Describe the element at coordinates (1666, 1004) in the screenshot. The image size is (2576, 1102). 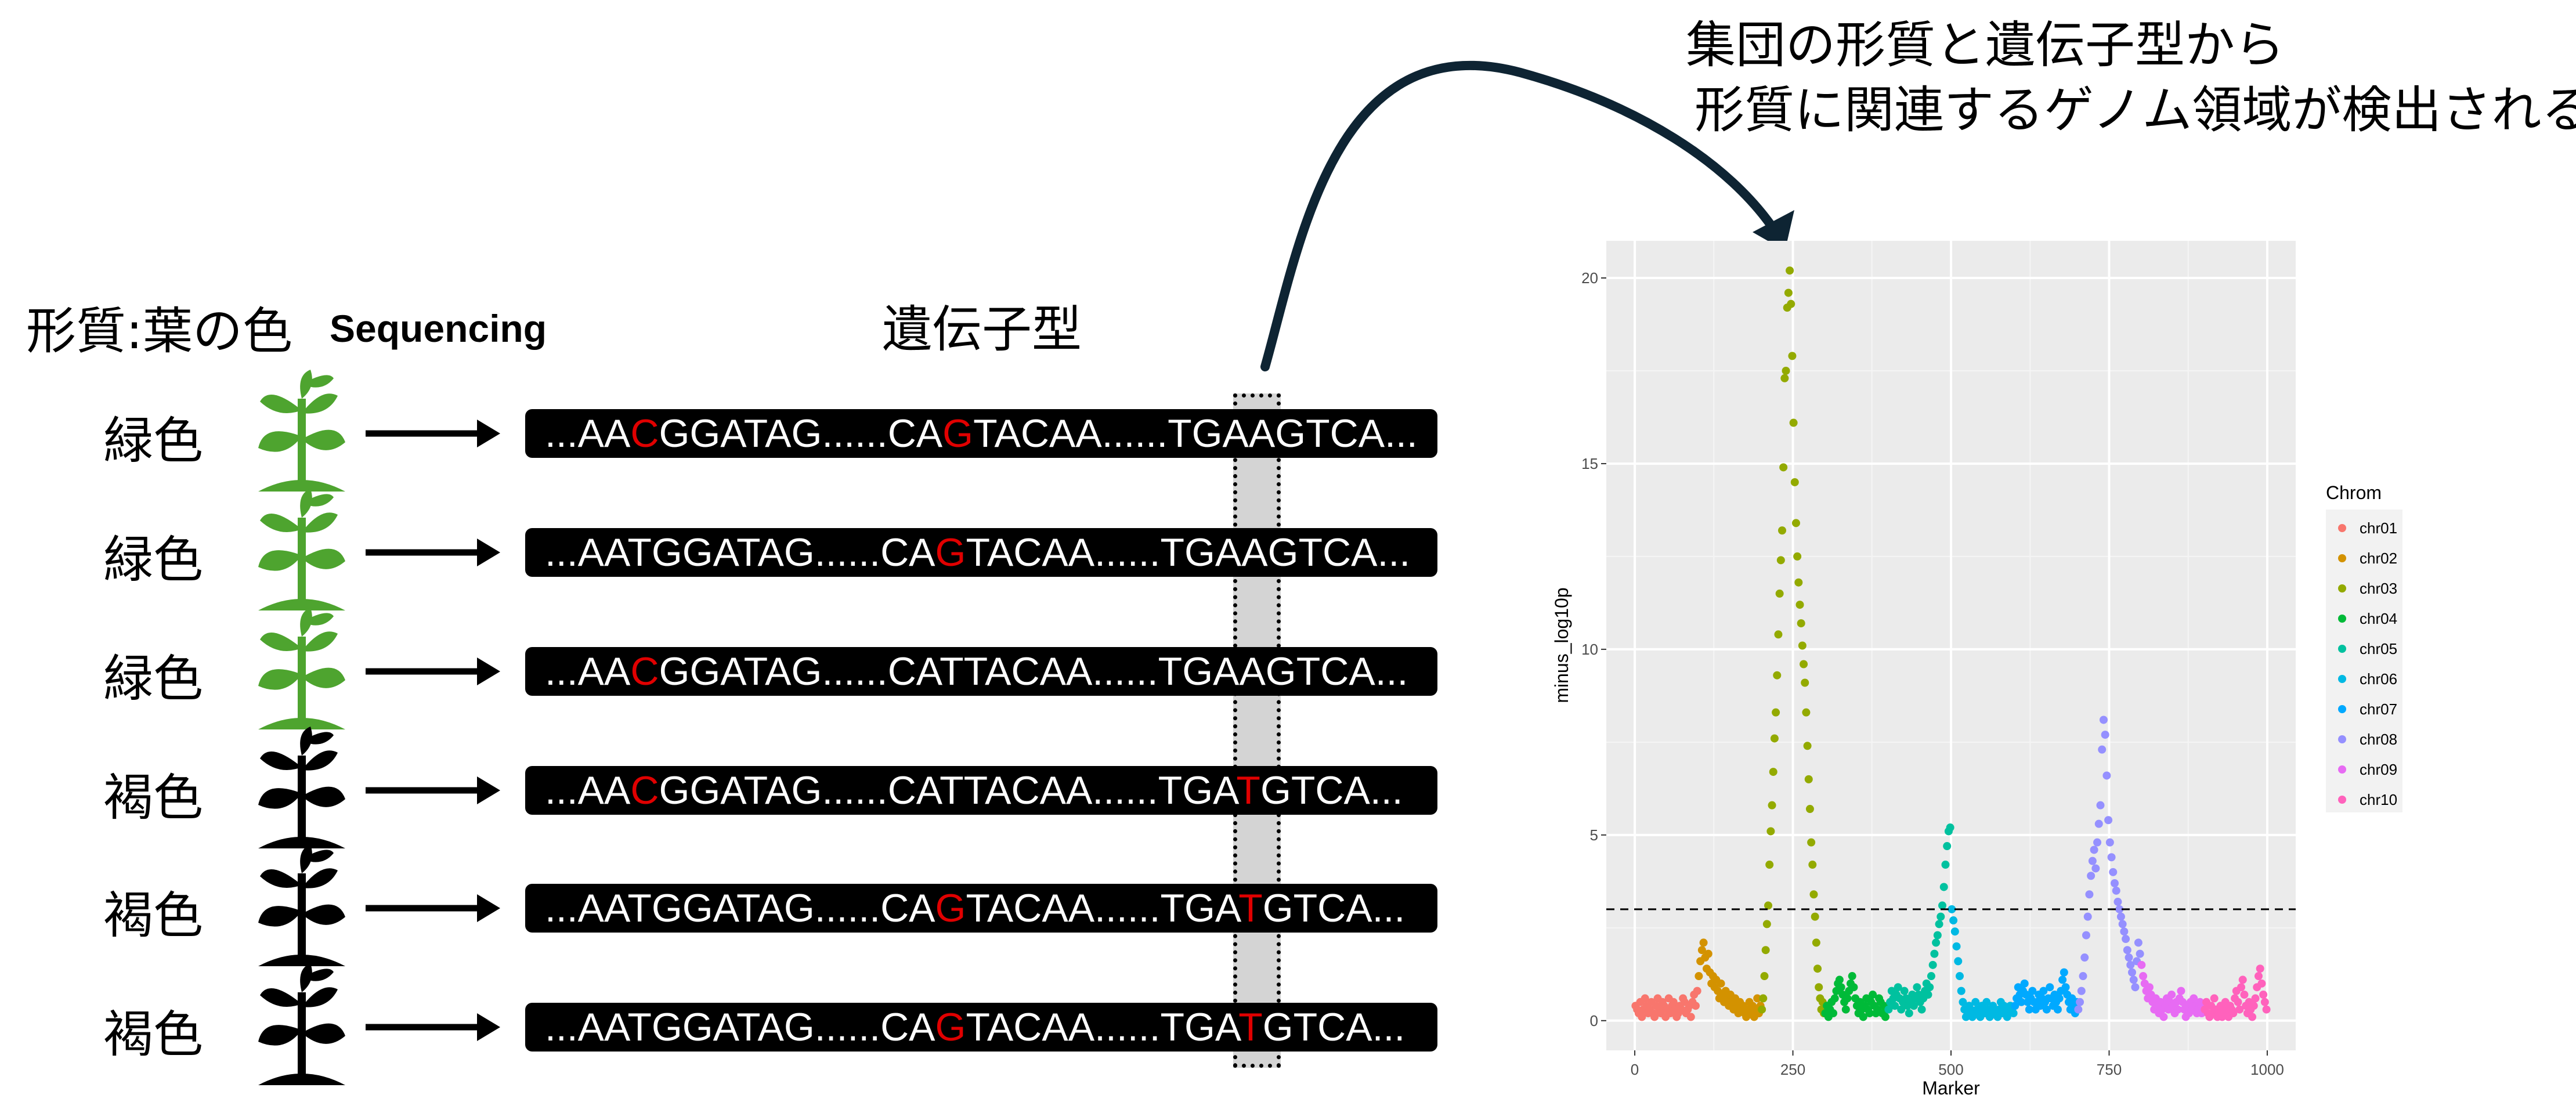
I see `series-chr01` at that location.